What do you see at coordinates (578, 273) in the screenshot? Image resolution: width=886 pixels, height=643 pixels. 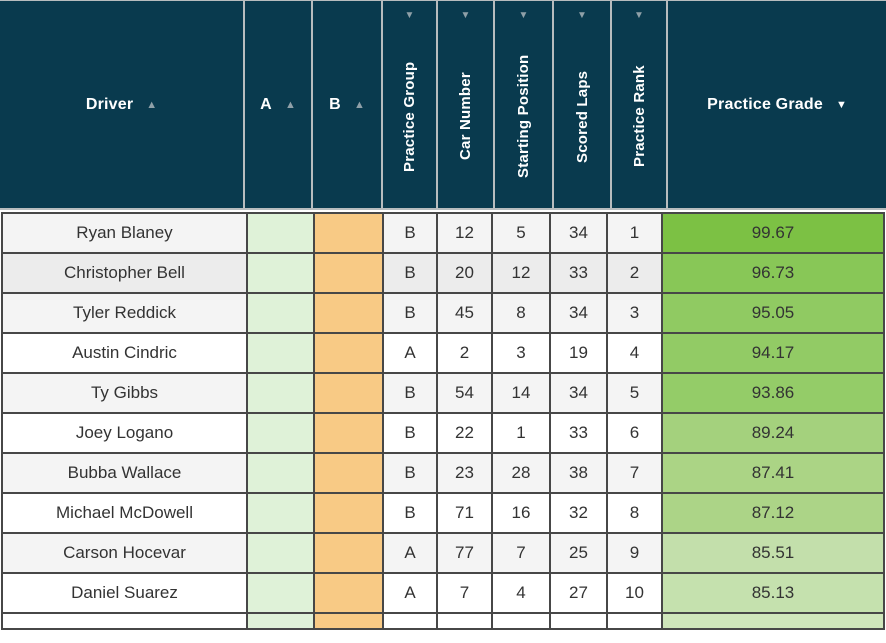 I see `scored-laps-cell: 33` at bounding box center [578, 273].